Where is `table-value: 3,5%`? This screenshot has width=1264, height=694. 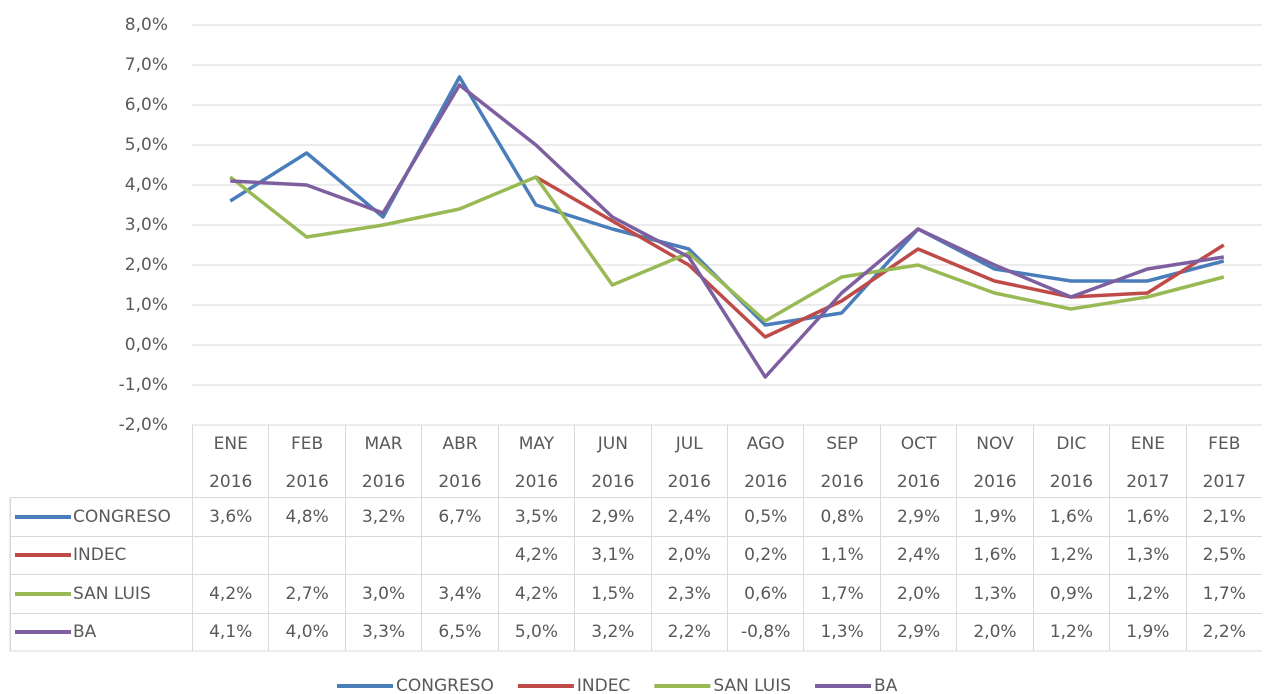 table-value: 3,5% is located at coordinates (536, 516).